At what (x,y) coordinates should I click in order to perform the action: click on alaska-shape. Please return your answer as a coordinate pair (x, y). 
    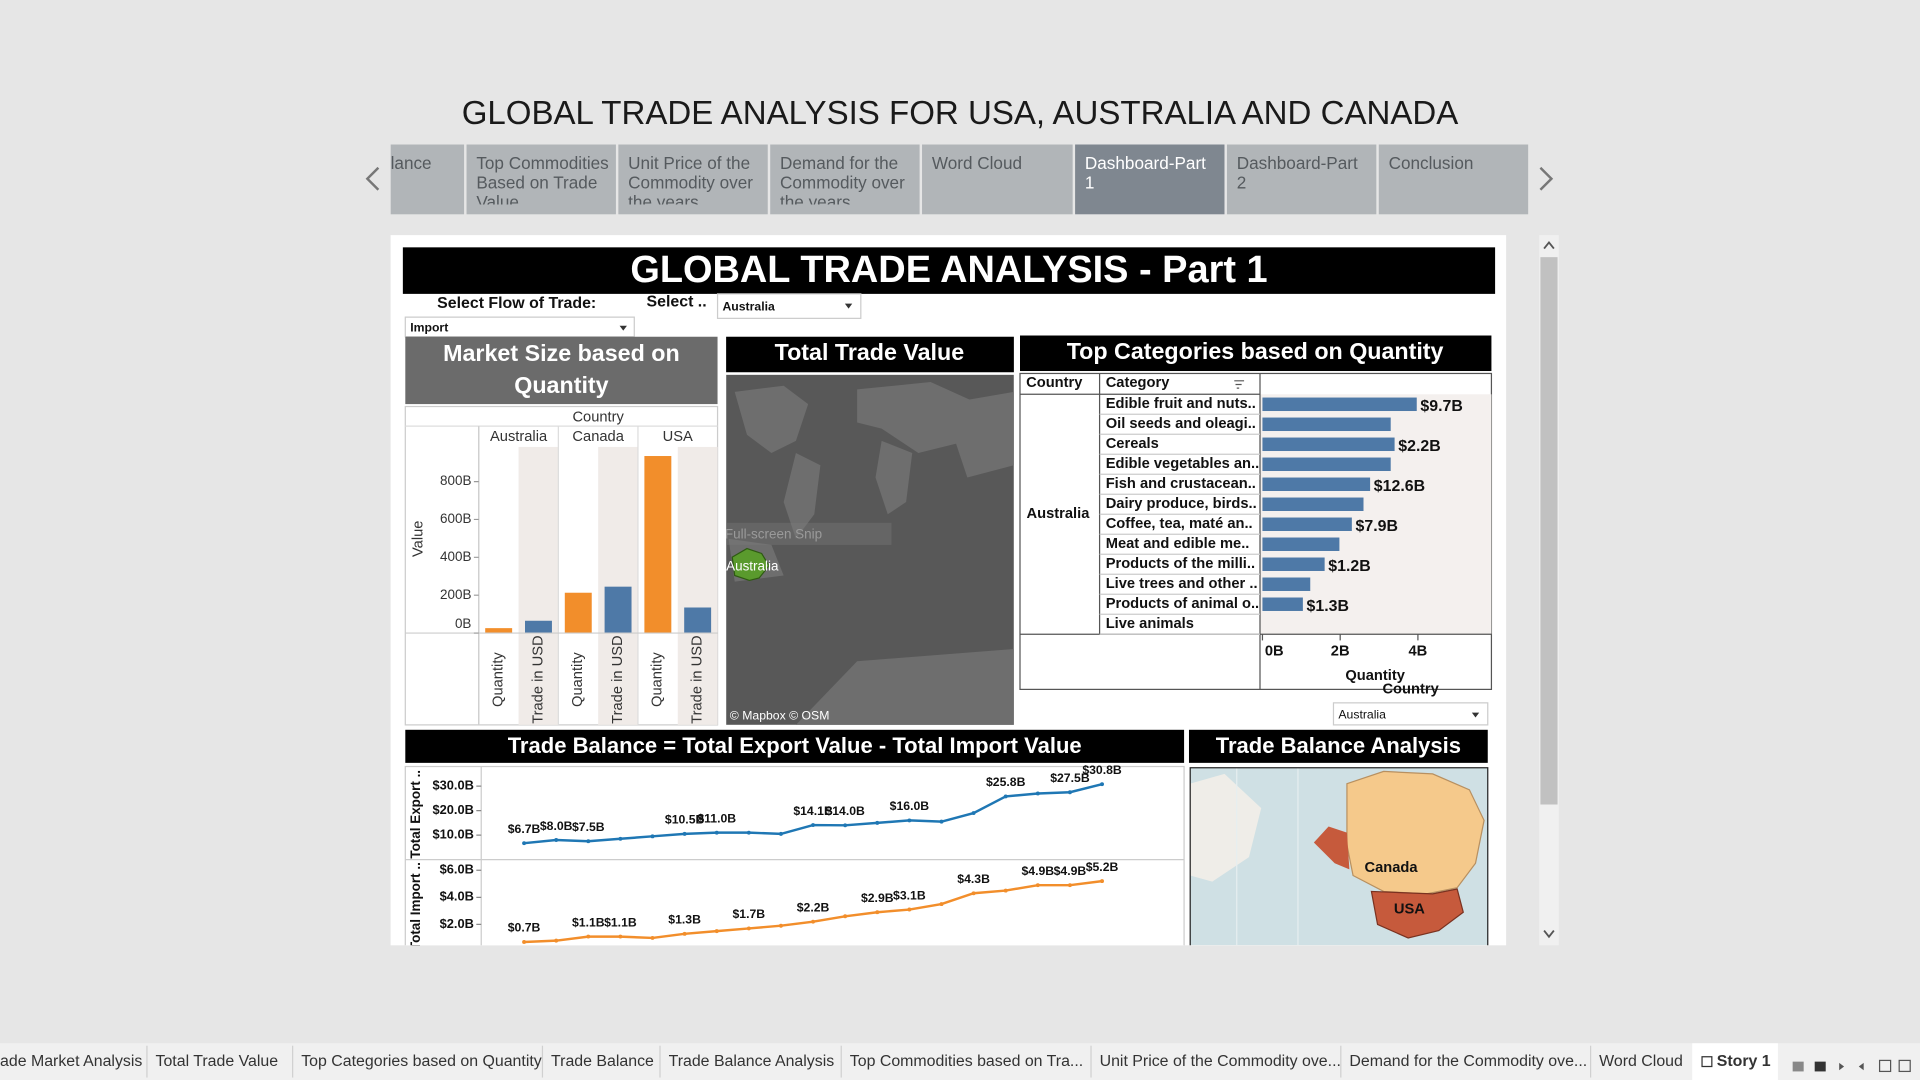
    Looking at the image, I should click on (1331, 848).